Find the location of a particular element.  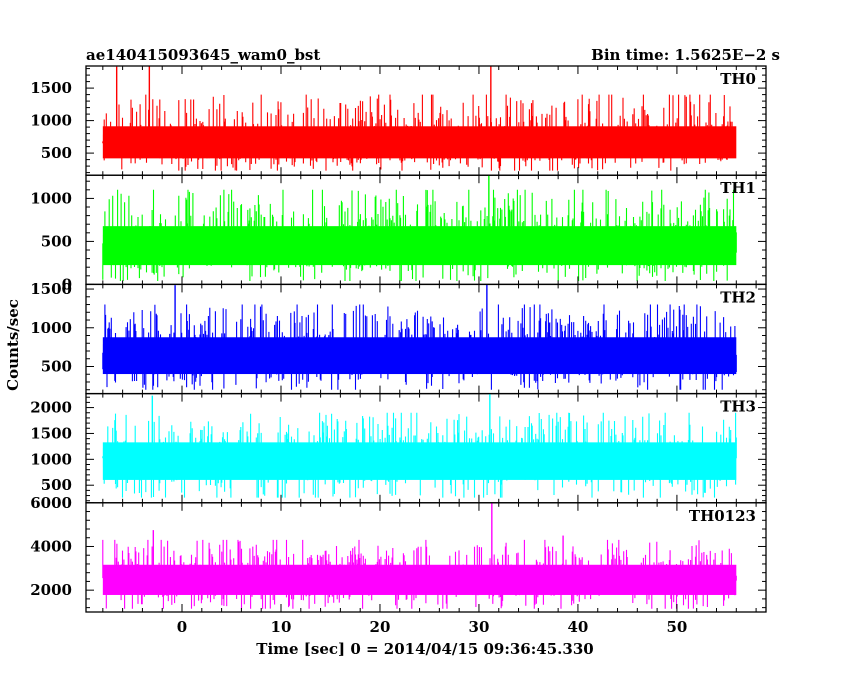

y-axis-label: Counts/sec is located at coordinates (13, 345).